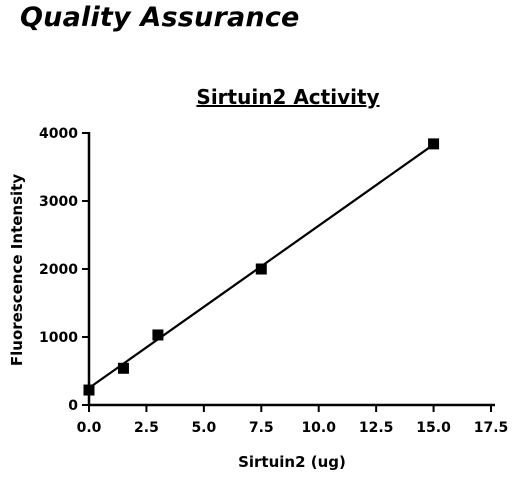 This screenshot has width=523, height=480. Describe the element at coordinates (17, 270) in the screenshot. I see `y-axis-label: Fluorescence Intensity` at that location.